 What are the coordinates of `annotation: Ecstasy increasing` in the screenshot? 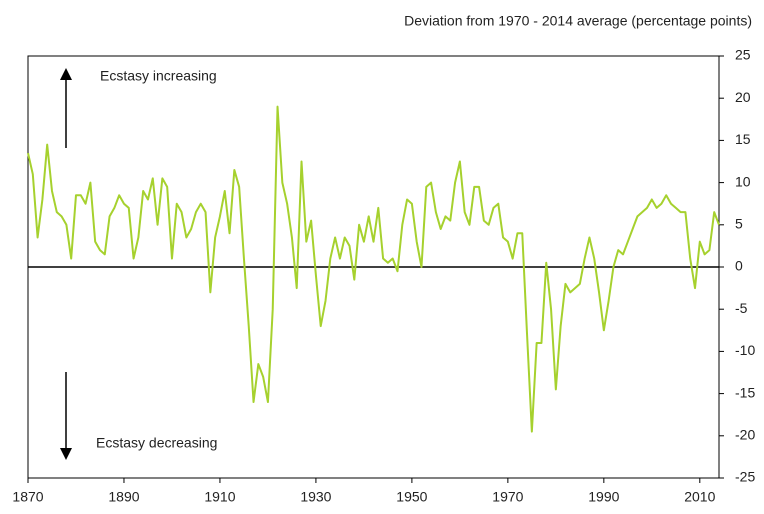 It's located at (158, 76).